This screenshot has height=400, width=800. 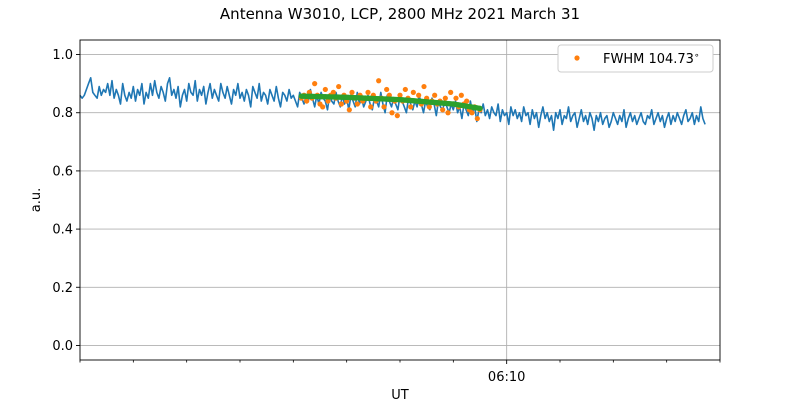 What do you see at coordinates (66, 201) in the screenshot?
I see `y-axis-ticks: 0.0 0.2 0.4 0.6 0.8 1.0` at bounding box center [66, 201].